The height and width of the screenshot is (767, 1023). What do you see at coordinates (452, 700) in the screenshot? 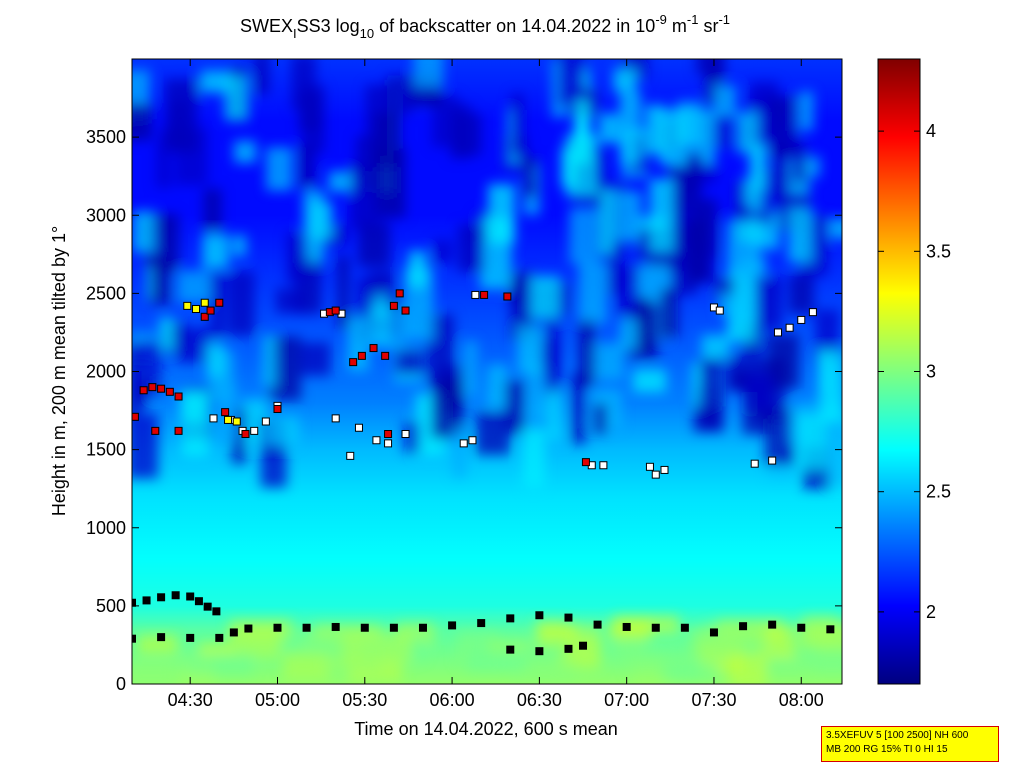
I see `x-tick-label: 06:00` at bounding box center [452, 700].